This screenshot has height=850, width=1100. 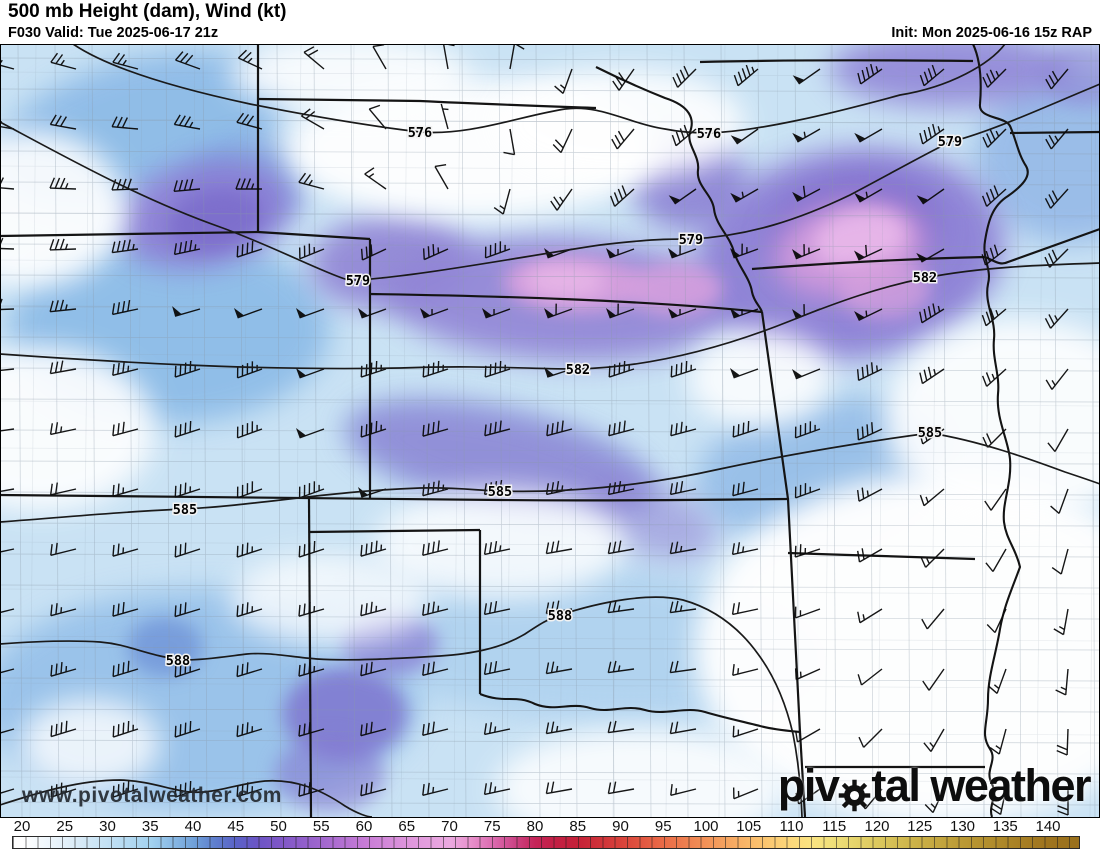 What do you see at coordinates (449, 826) in the screenshot?
I see `colorbar-tick: 70` at bounding box center [449, 826].